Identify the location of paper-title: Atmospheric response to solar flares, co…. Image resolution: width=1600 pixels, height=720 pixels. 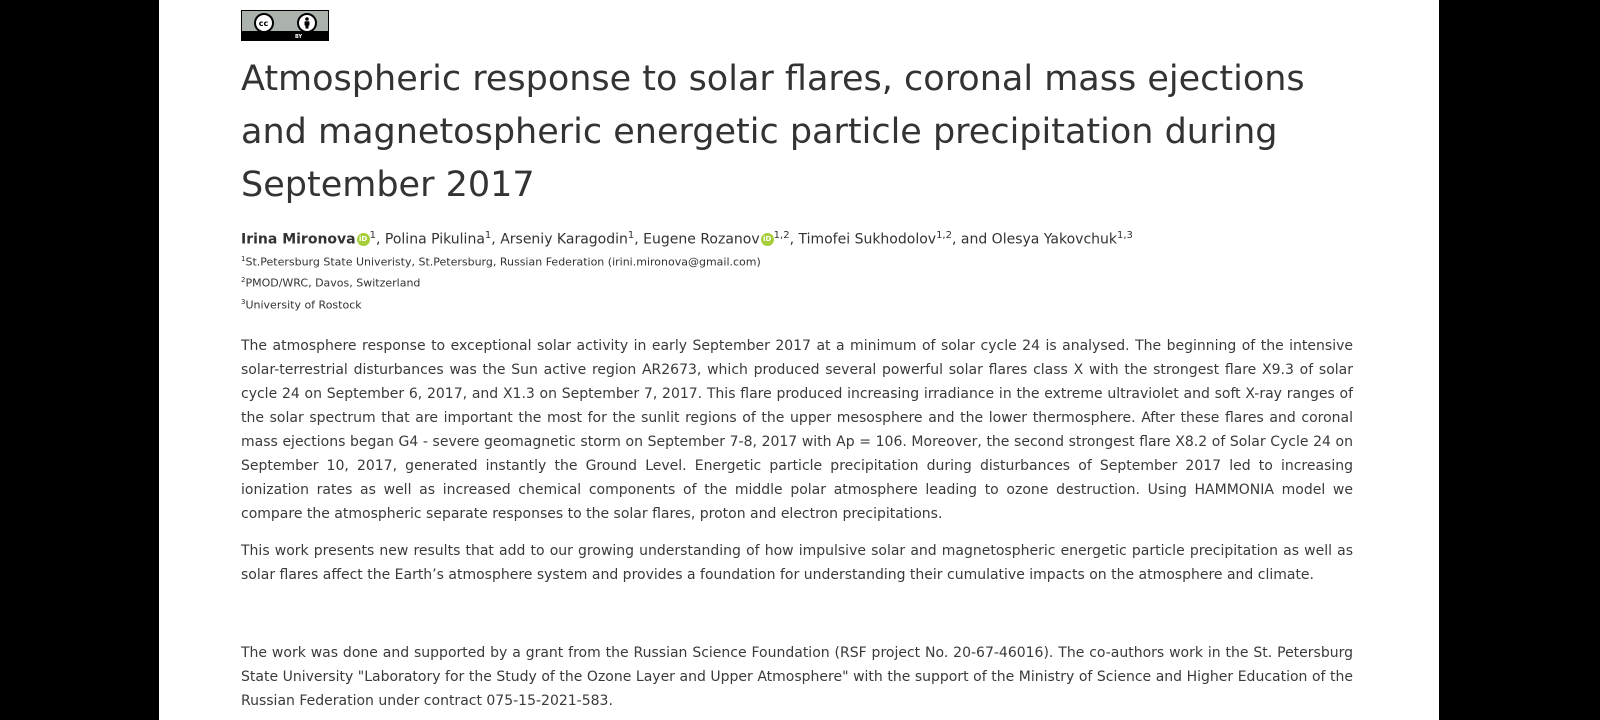
(773, 132).